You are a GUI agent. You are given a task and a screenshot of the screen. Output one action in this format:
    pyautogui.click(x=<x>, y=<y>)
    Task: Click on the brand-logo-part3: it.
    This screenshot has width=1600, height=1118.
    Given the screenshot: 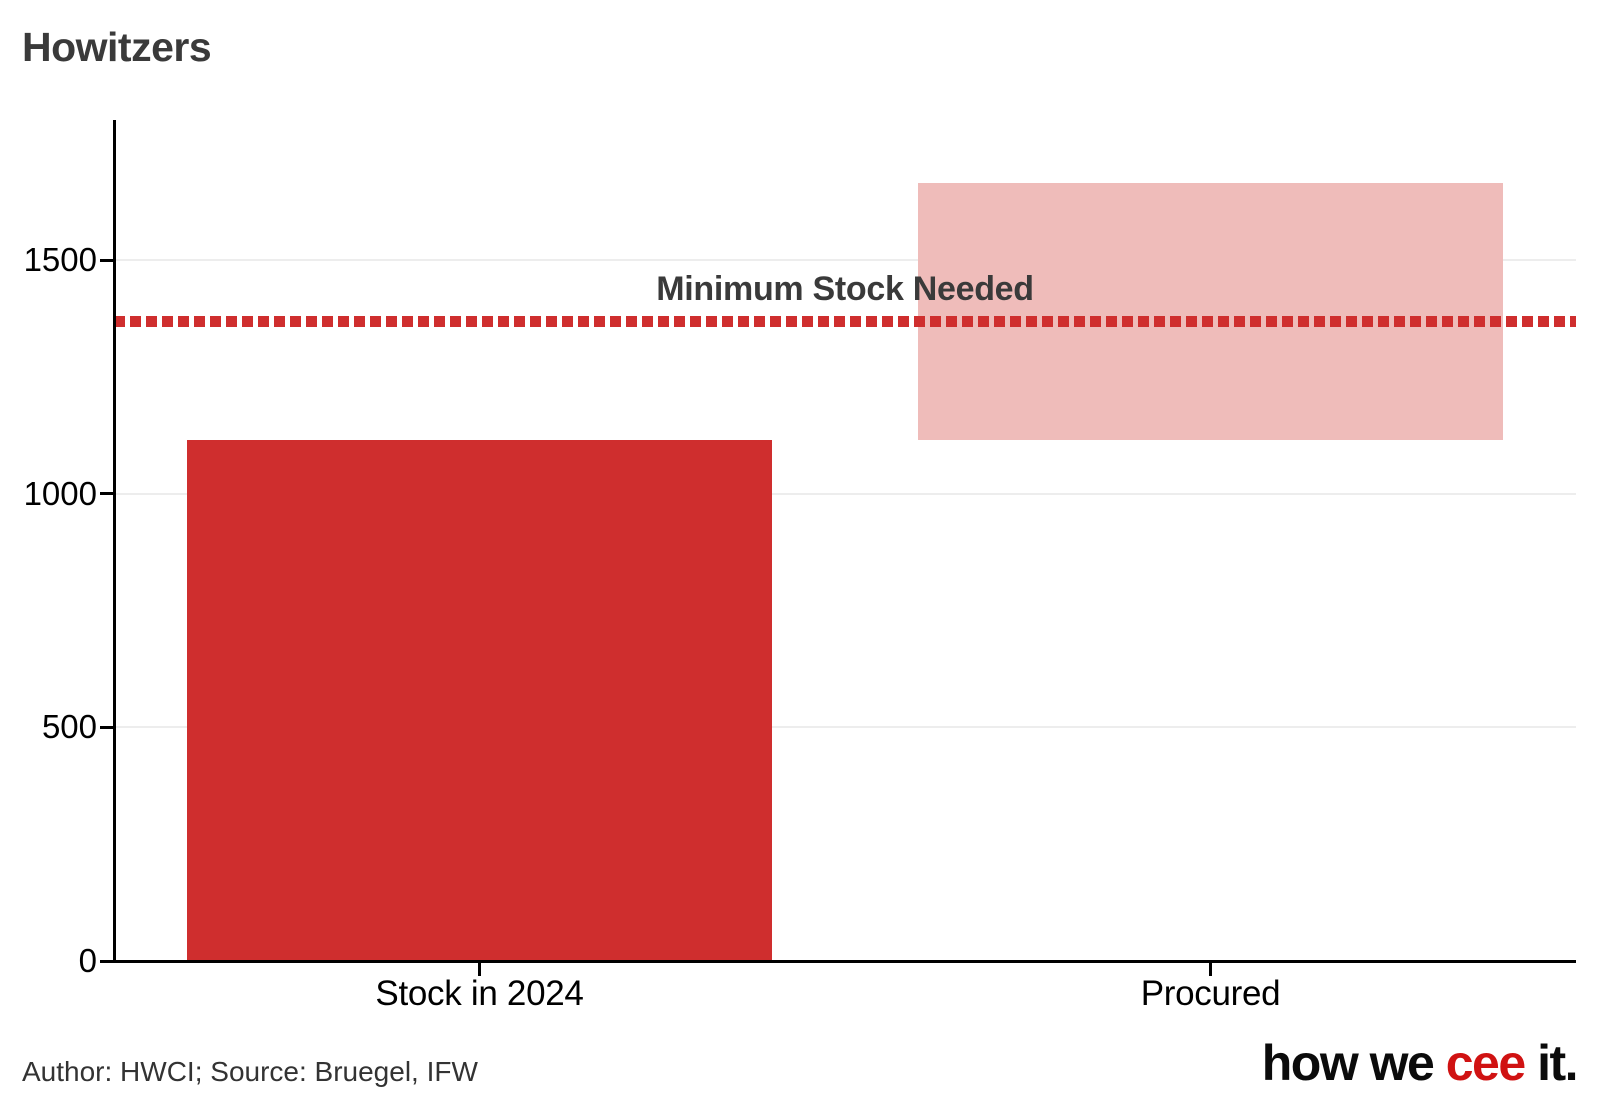 What is the action you would take?
    pyautogui.click(x=1551, y=1063)
    